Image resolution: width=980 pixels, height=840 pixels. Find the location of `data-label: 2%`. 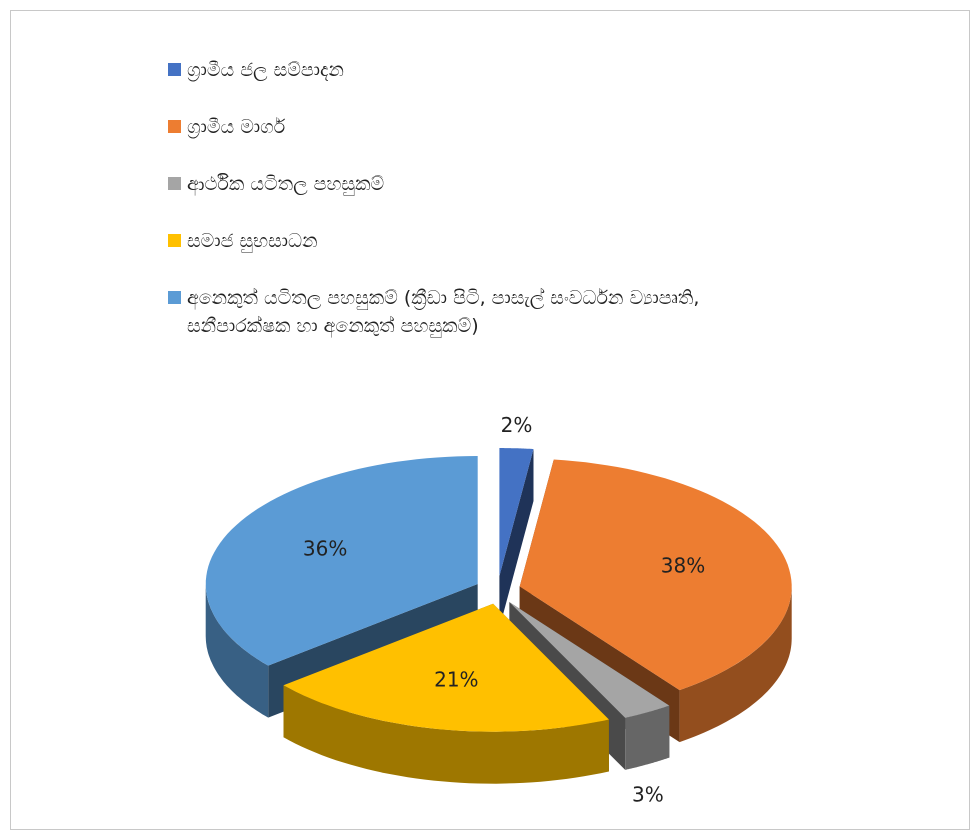

data-label: 2% is located at coordinates (517, 425).